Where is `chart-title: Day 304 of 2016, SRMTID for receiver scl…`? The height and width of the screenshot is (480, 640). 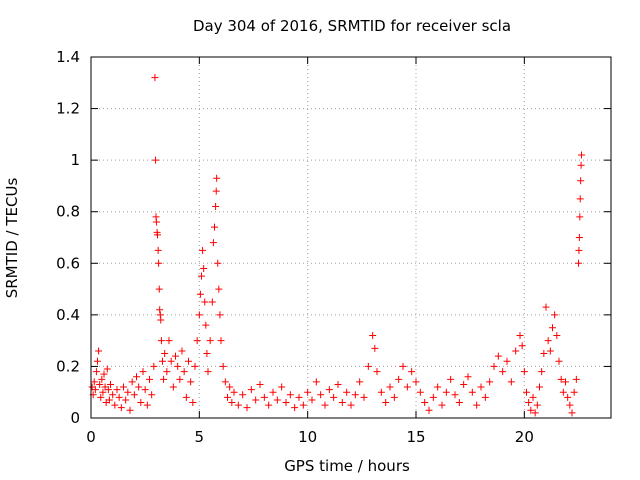 chart-title: Day 304 of 2016, SRMTID for receiver scl… is located at coordinates (352, 26).